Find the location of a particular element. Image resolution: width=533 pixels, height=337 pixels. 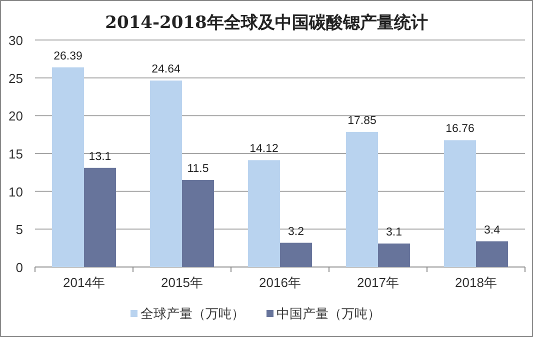

legend-label: 全球产量（万吨） is located at coordinates (192, 313).